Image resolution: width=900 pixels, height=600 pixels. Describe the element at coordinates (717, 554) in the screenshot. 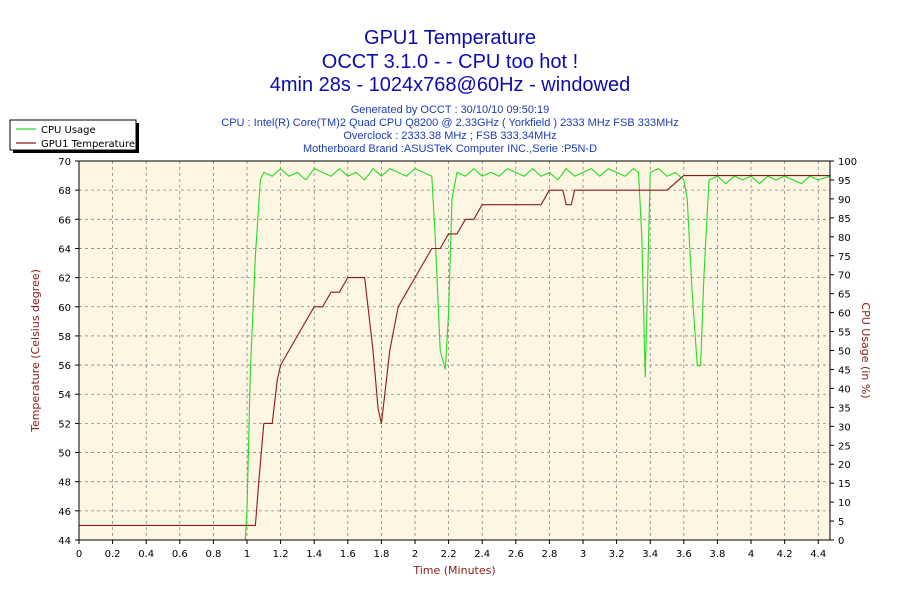

I see `x-tick-label: 3.8` at that location.